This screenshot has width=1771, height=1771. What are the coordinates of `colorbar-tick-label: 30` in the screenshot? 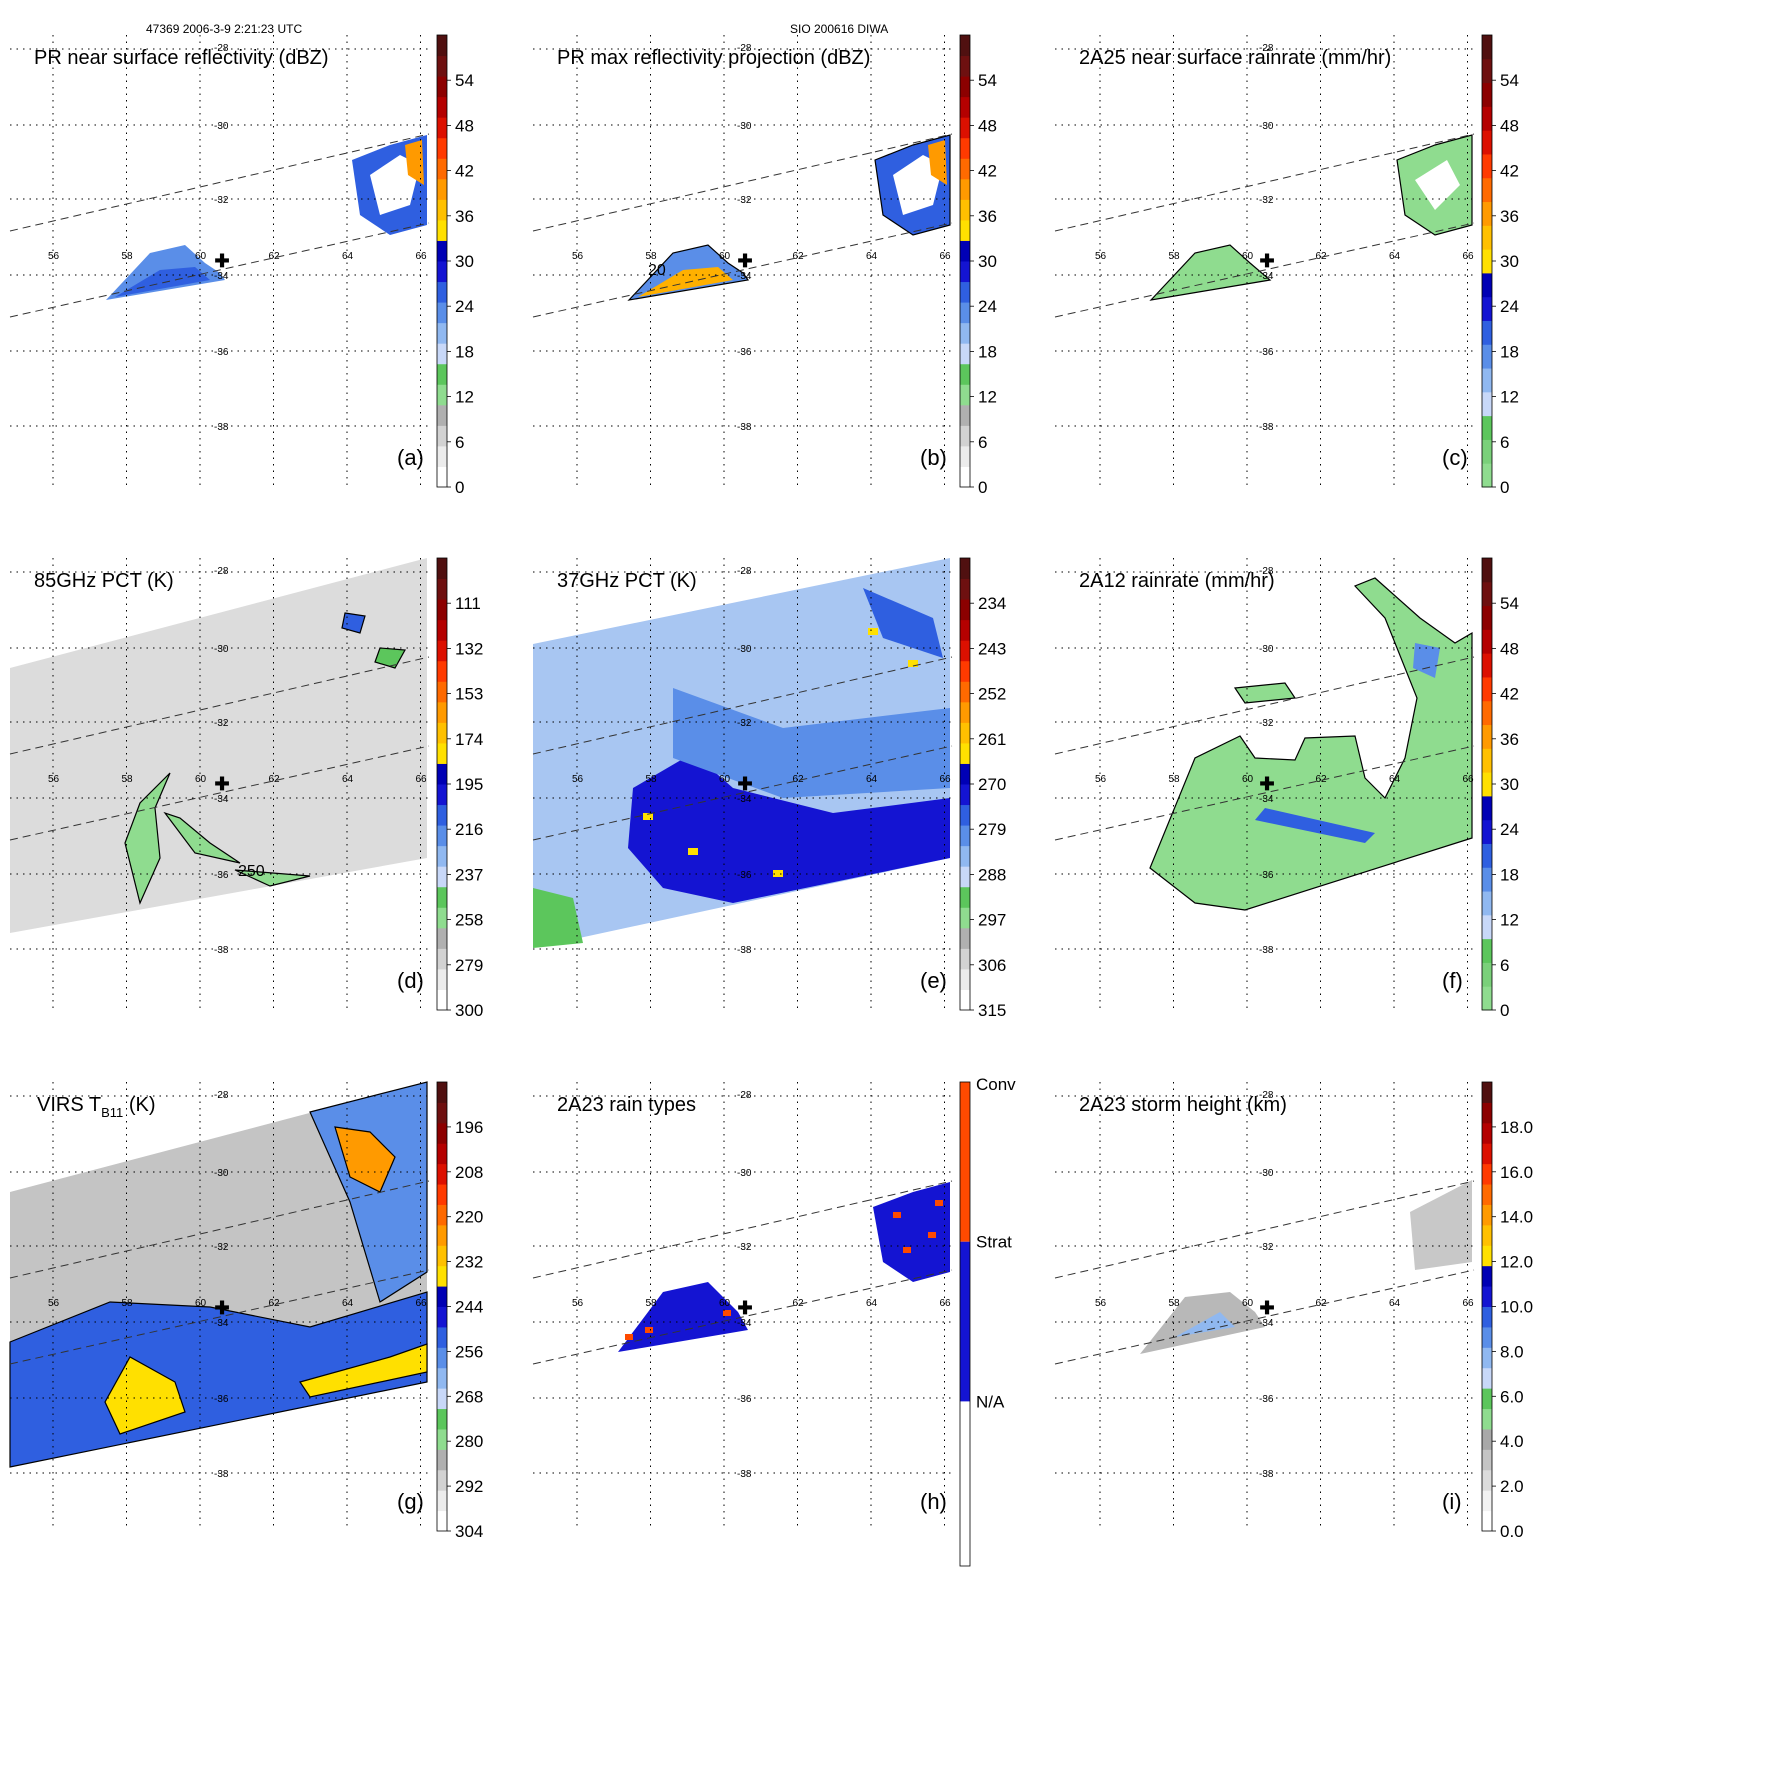 It's located at (1509, 261).